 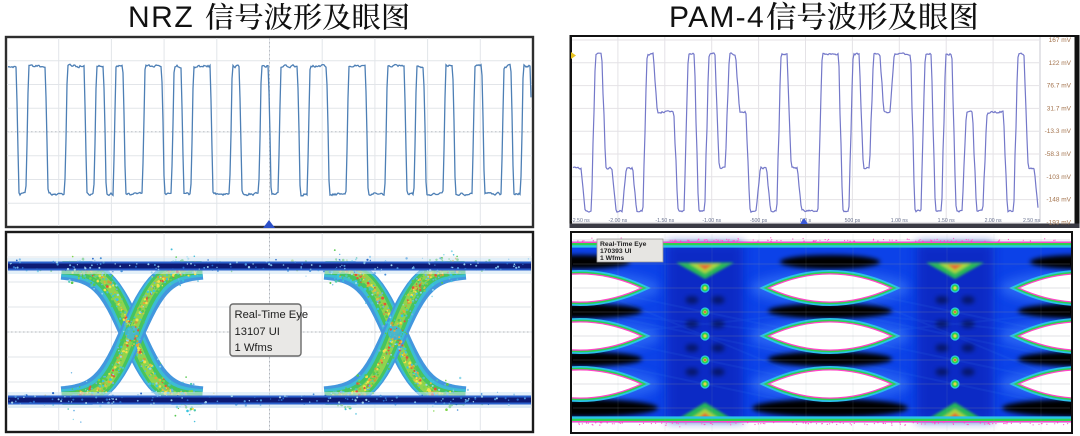 I want to click on svg-text: 76.7 mV, so click(x=1059, y=86).